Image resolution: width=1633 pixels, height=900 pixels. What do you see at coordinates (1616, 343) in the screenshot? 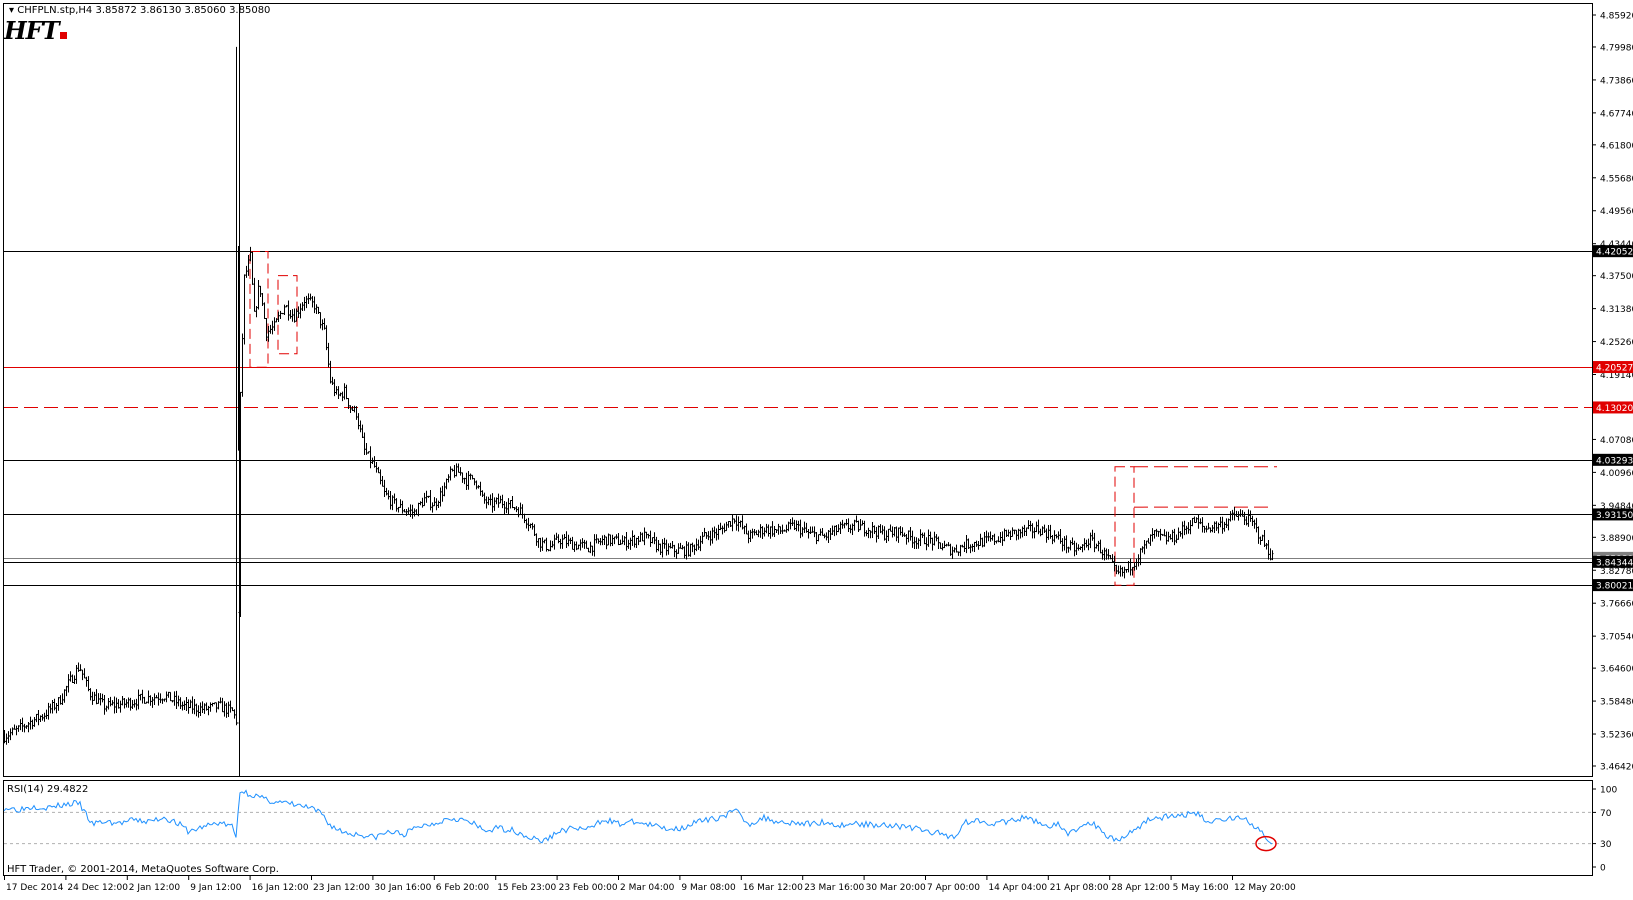
I see `price-tick-label-10: 4.25260` at bounding box center [1616, 343].